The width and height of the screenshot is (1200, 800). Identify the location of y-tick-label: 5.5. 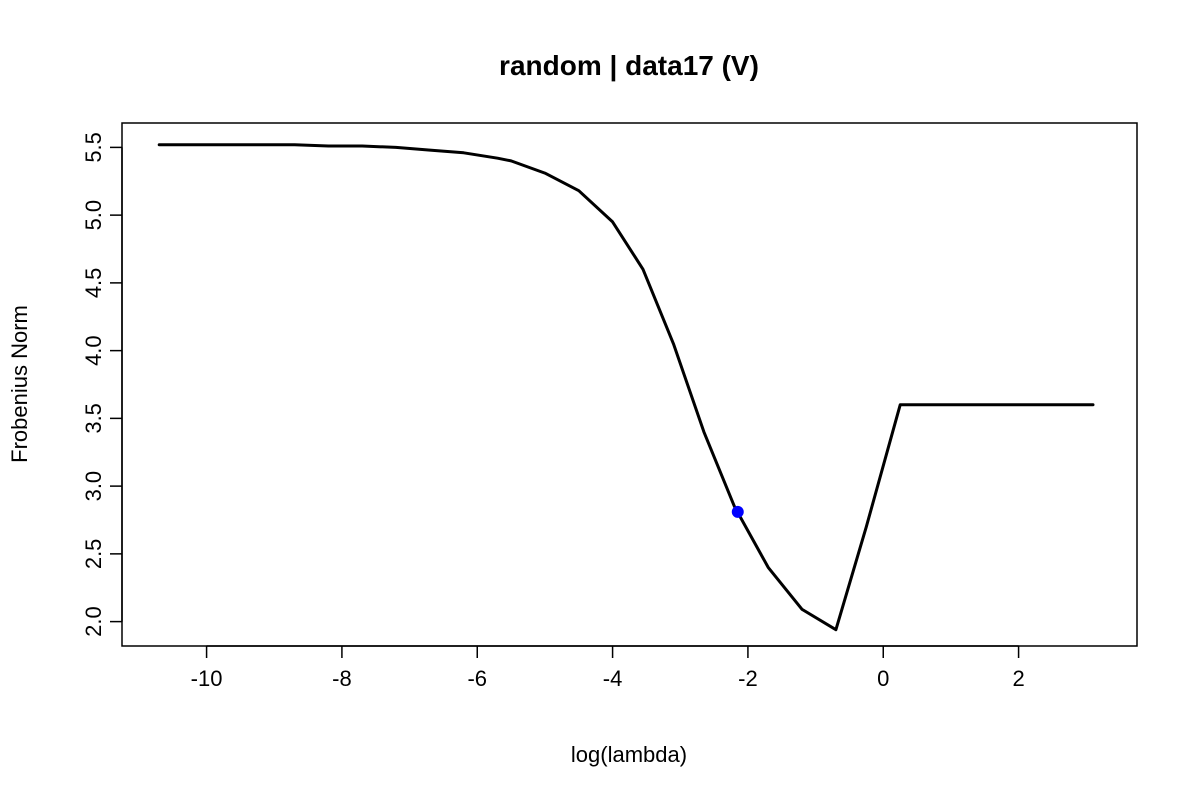
(93, 147).